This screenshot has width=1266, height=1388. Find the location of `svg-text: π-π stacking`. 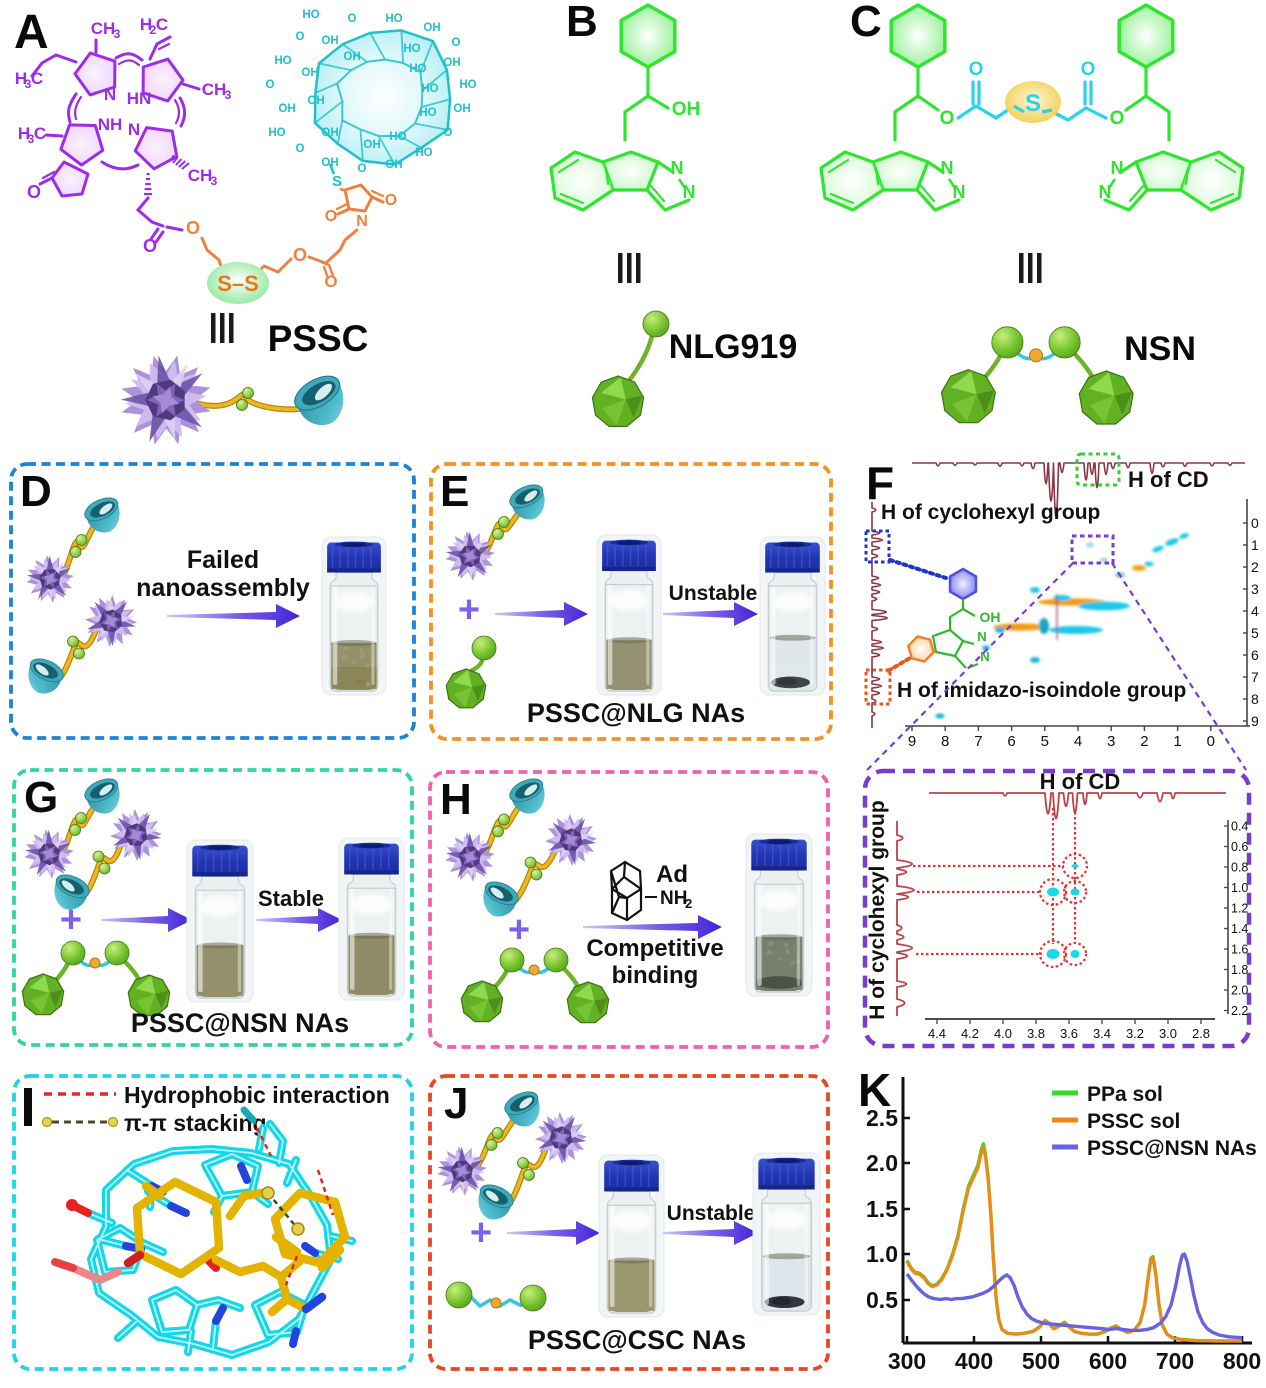

svg-text: π-π stacking is located at coordinates (195, 1123).